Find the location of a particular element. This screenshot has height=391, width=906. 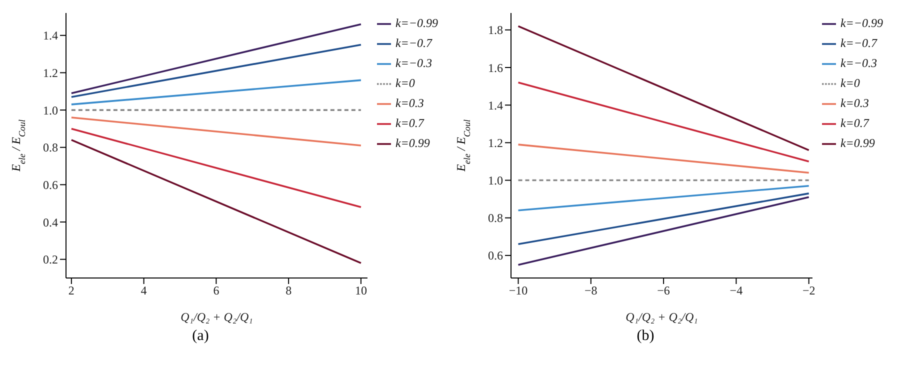

x-tick-label: −8 is located at coordinates (591, 291).